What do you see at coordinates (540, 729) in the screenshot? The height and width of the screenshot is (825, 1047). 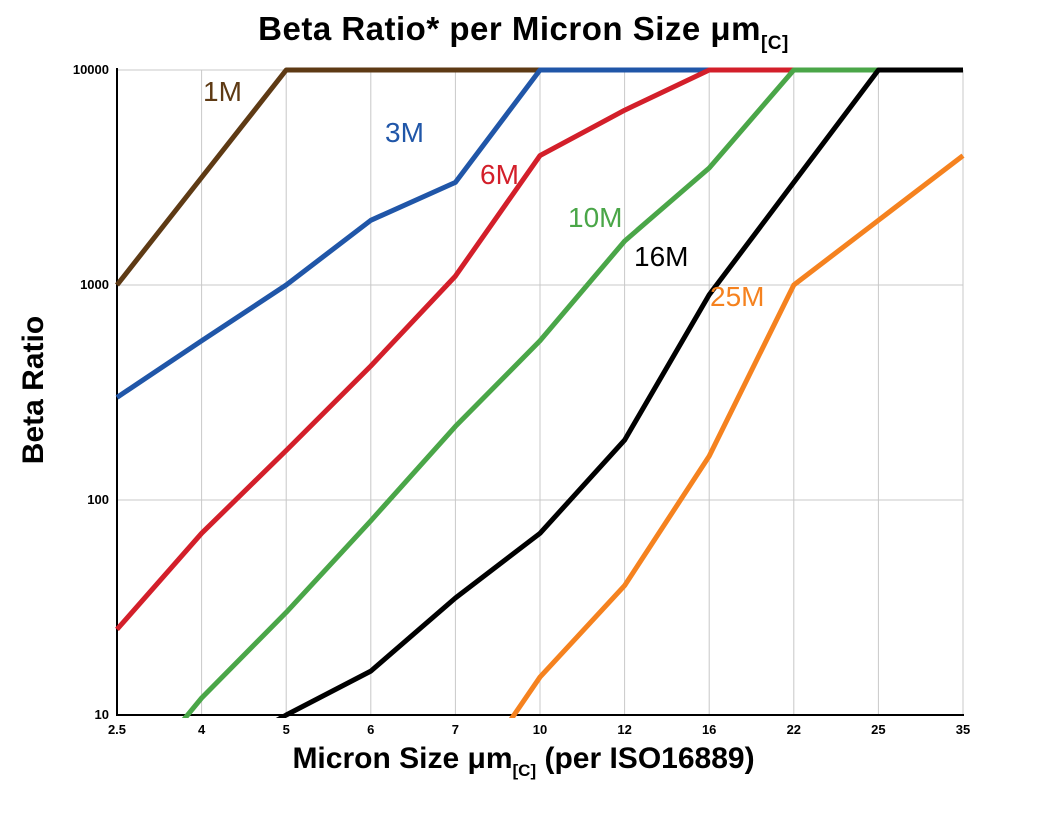 I see `x-tick-label-10: 10` at bounding box center [540, 729].